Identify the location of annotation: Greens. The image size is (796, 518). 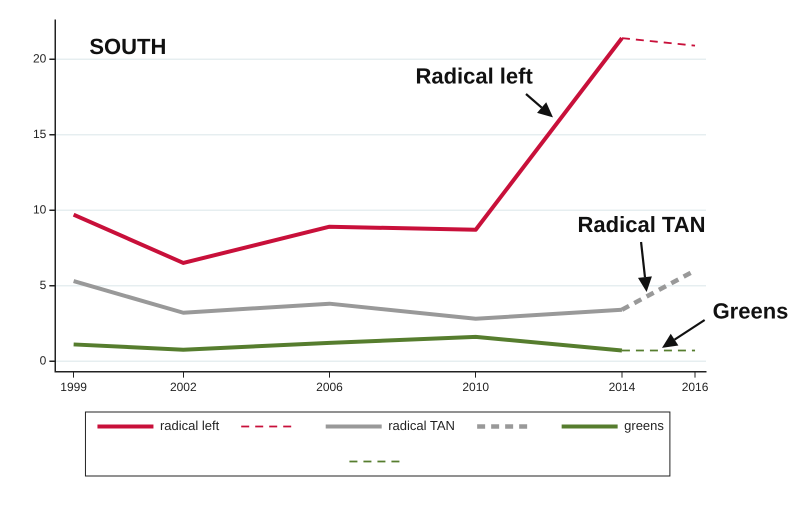
(750, 311).